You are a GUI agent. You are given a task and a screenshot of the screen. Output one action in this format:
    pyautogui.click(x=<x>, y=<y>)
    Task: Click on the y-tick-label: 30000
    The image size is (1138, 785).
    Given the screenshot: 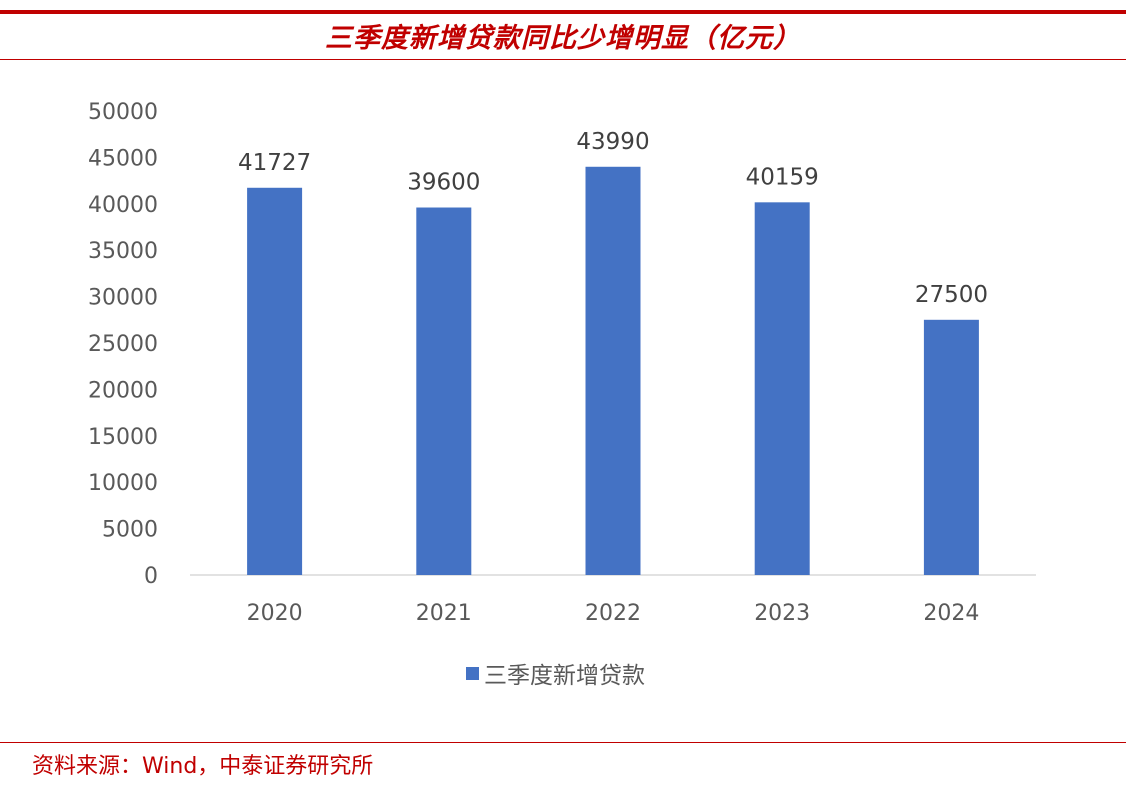 What is the action you would take?
    pyautogui.click(x=123, y=298)
    